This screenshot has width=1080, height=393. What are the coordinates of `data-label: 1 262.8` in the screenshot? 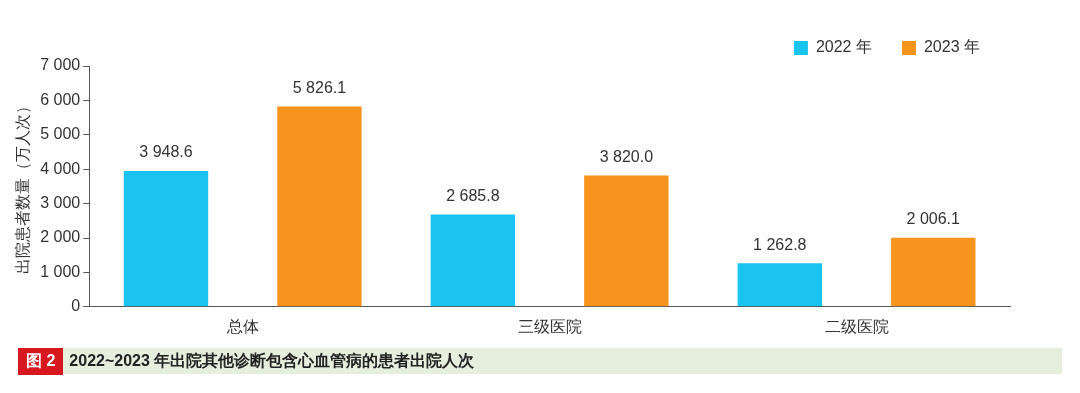 It's located at (780, 244).